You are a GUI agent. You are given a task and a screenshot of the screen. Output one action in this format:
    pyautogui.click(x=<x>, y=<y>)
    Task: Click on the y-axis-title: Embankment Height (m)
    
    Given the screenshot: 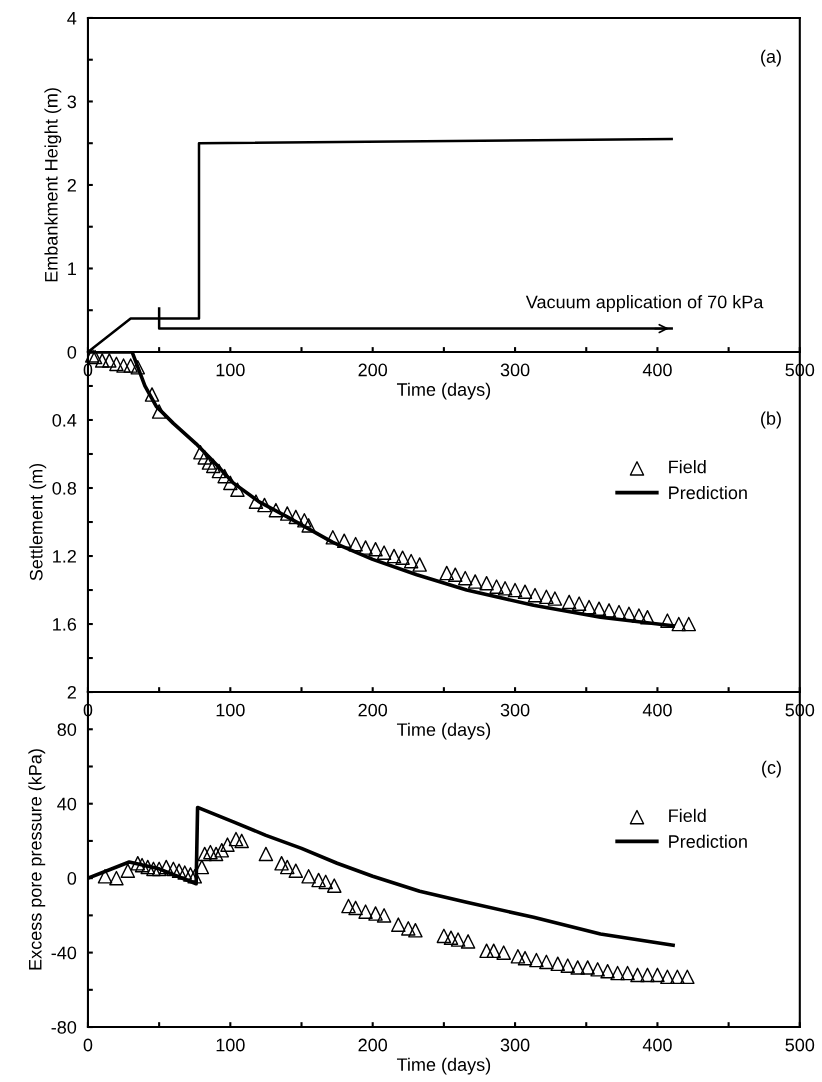 What is the action you would take?
    pyautogui.click(x=53, y=185)
    